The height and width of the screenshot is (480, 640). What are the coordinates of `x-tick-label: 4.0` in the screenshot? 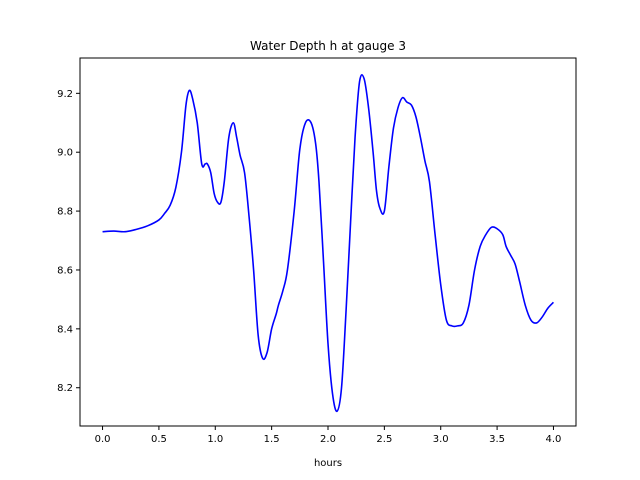 It's located at (554, 439).